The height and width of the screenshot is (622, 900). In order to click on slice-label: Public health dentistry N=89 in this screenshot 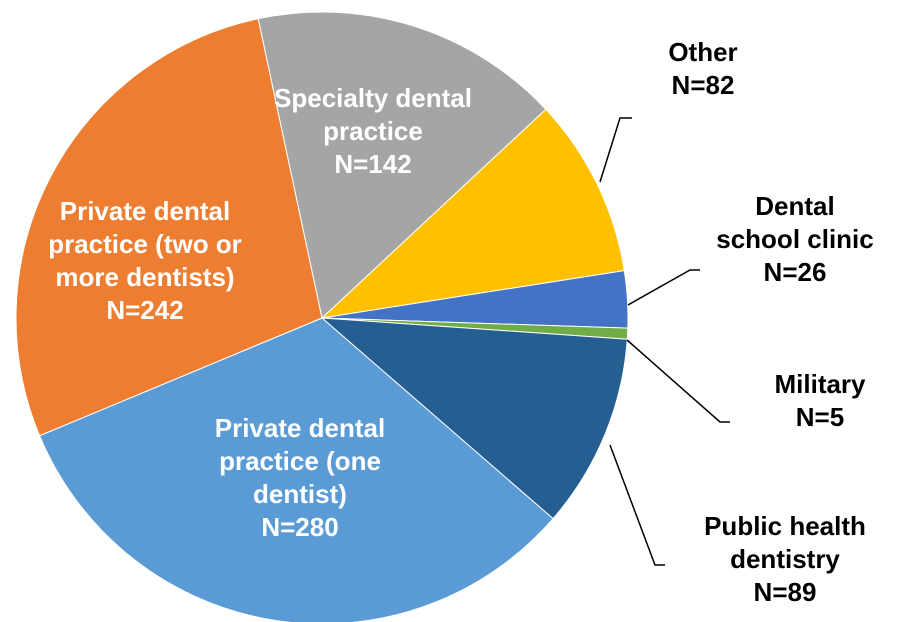, I will do `click(785, 559)`.